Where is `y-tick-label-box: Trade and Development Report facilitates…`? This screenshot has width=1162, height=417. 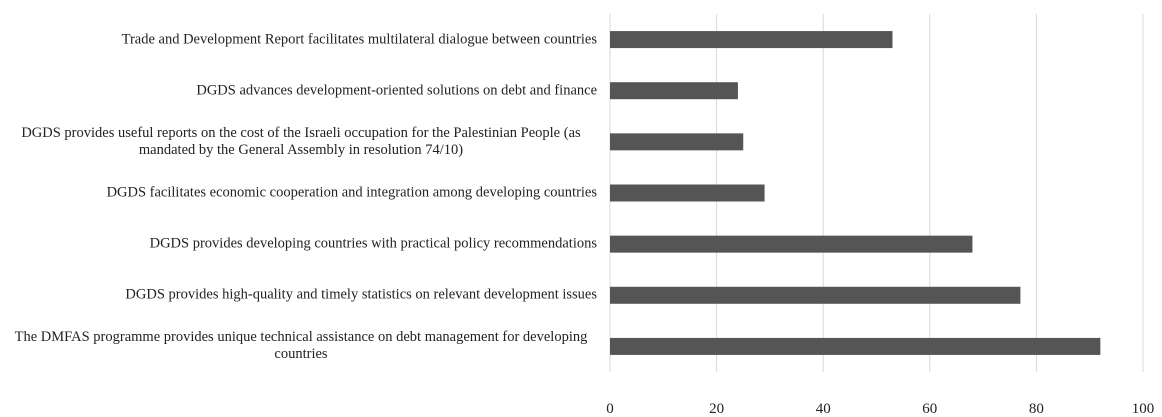
y-tick-label-box: Trade and Development Report facilitates… is located at coordinates (298, 39).